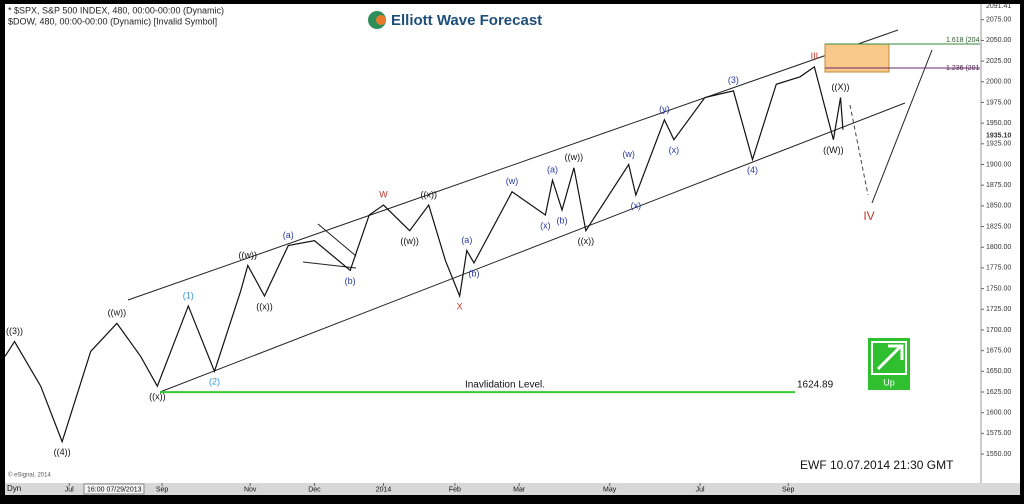 Image resolution: width=1024 pixels, height=504 pixels. Describe the element at coordinates (733, 80) in the screenshot. I see `wave-label: (3)` at that location.